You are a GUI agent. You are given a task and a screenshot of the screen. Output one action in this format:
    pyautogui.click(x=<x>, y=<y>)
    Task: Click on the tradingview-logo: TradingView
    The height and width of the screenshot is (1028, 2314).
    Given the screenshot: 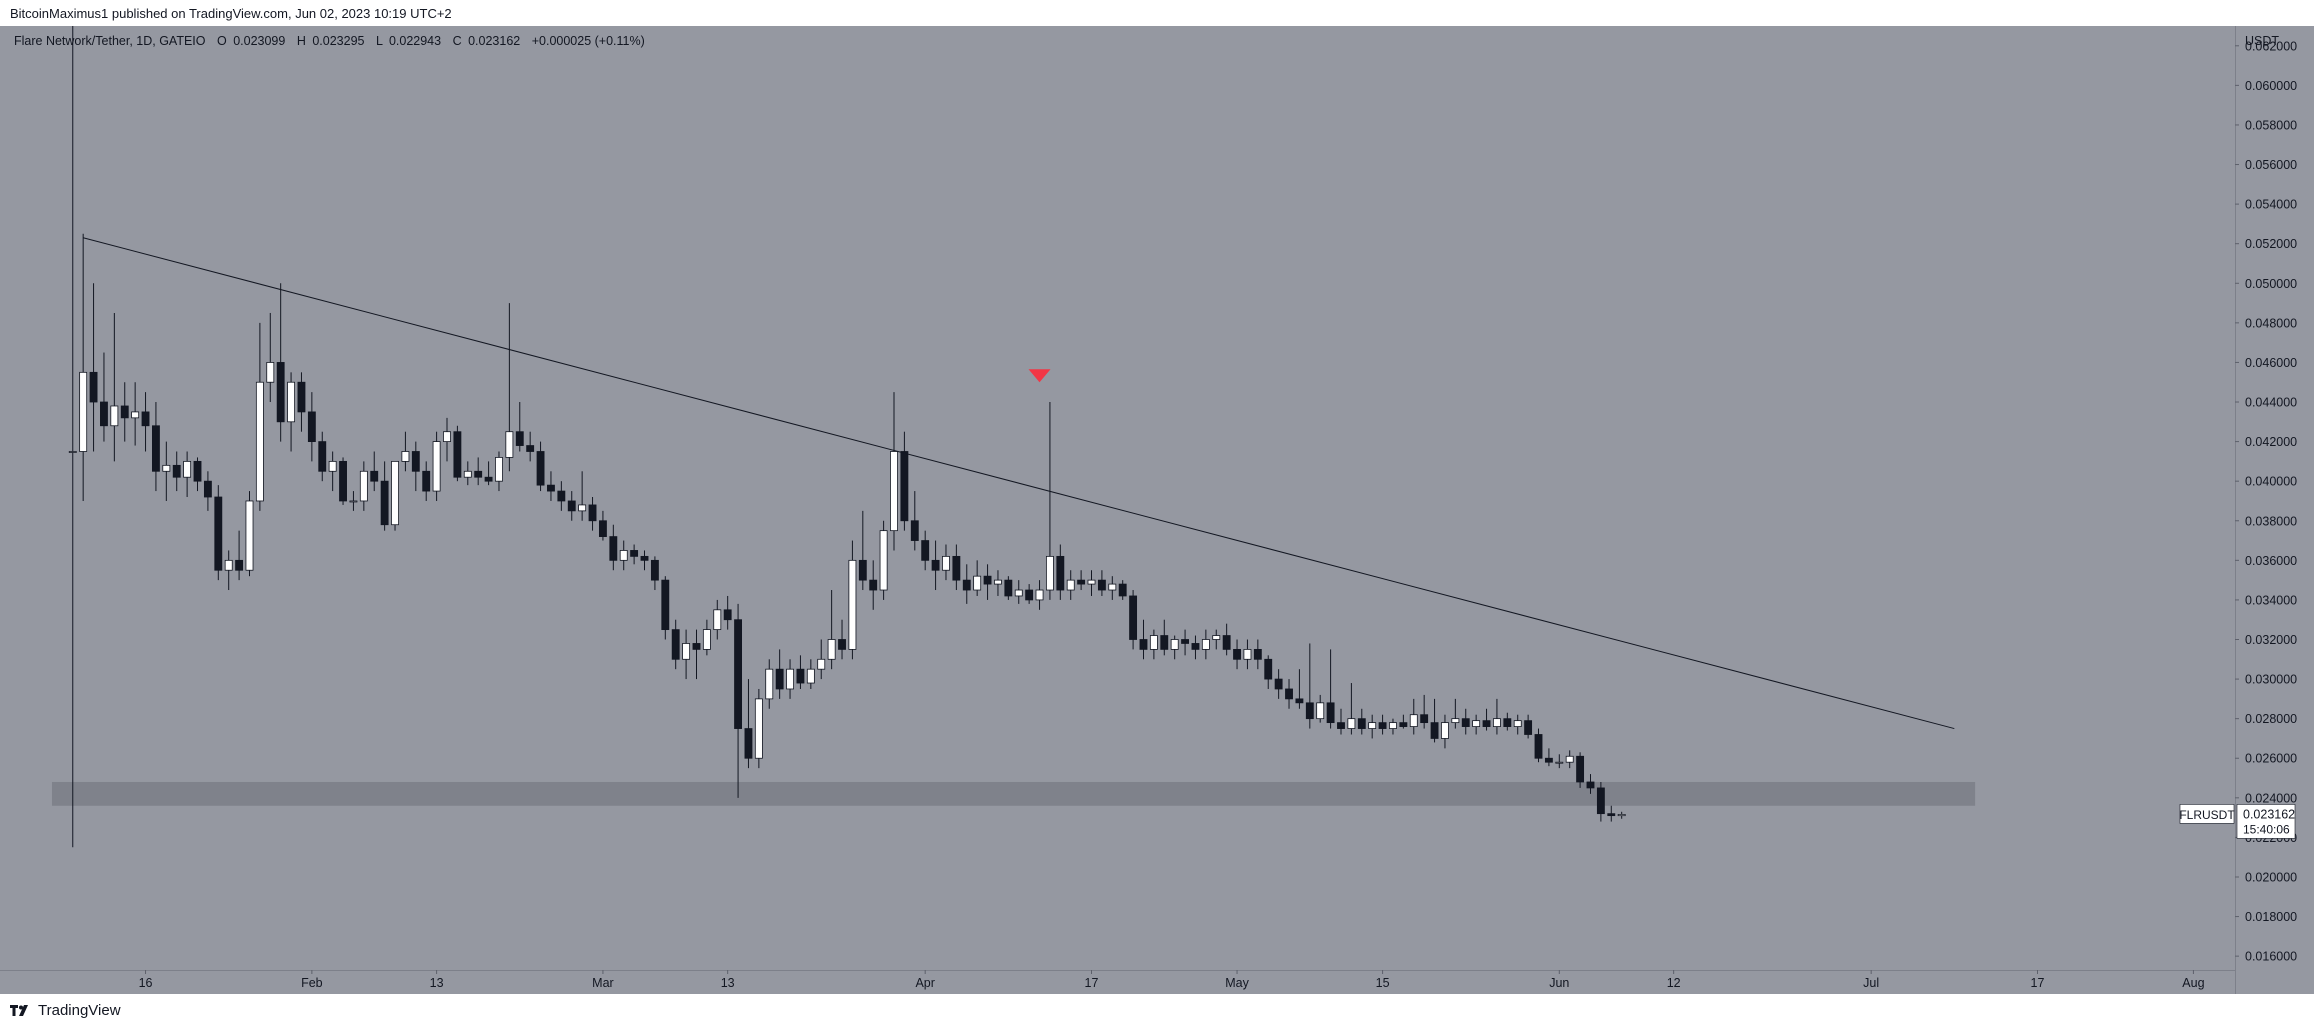 What is the action you would take?
    pyautogui.click(x=65, y=1010)
    